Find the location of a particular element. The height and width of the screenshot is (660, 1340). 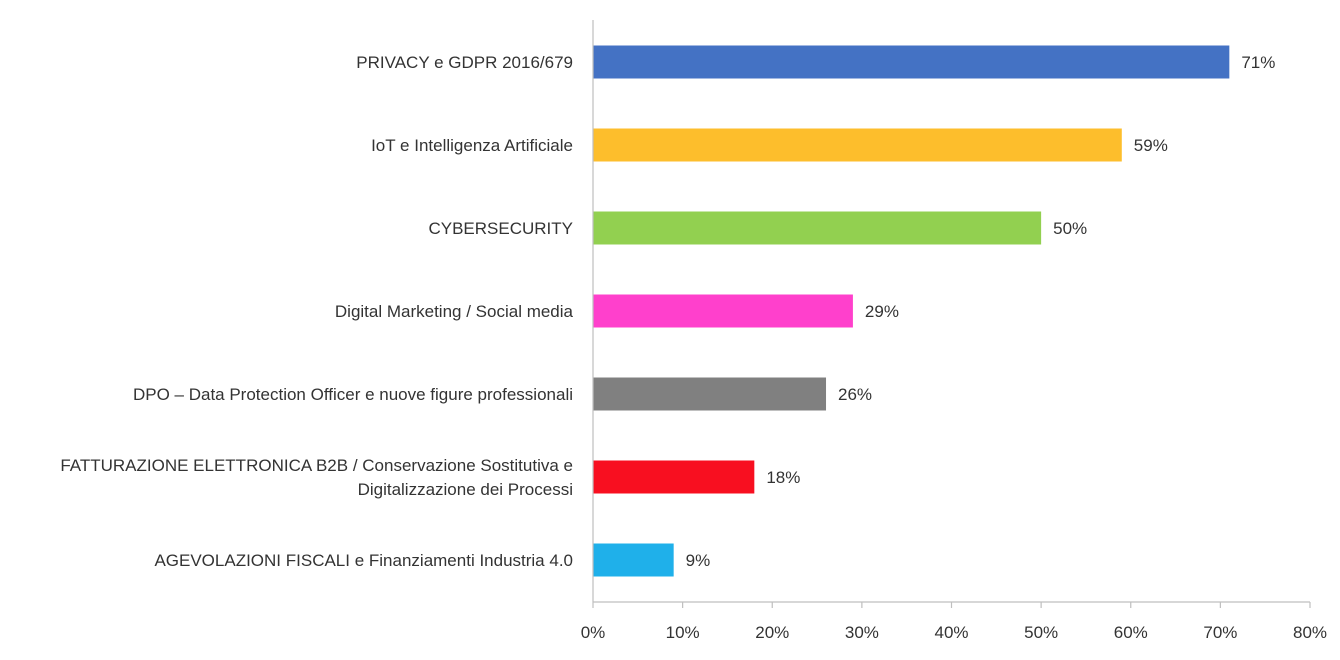

category-label: PRIVACY e GDPR 2016/679 is located at coordinates (464, 62).